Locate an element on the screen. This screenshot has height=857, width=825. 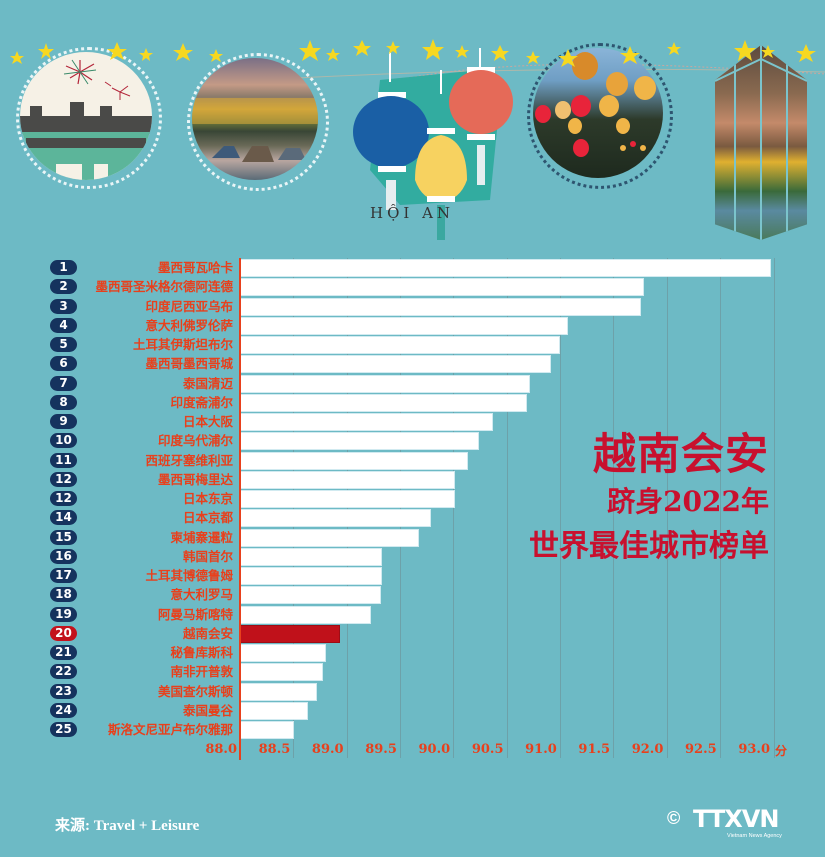
source-text: 来源: Travel + Leisure is located at coordinates (127, 826).